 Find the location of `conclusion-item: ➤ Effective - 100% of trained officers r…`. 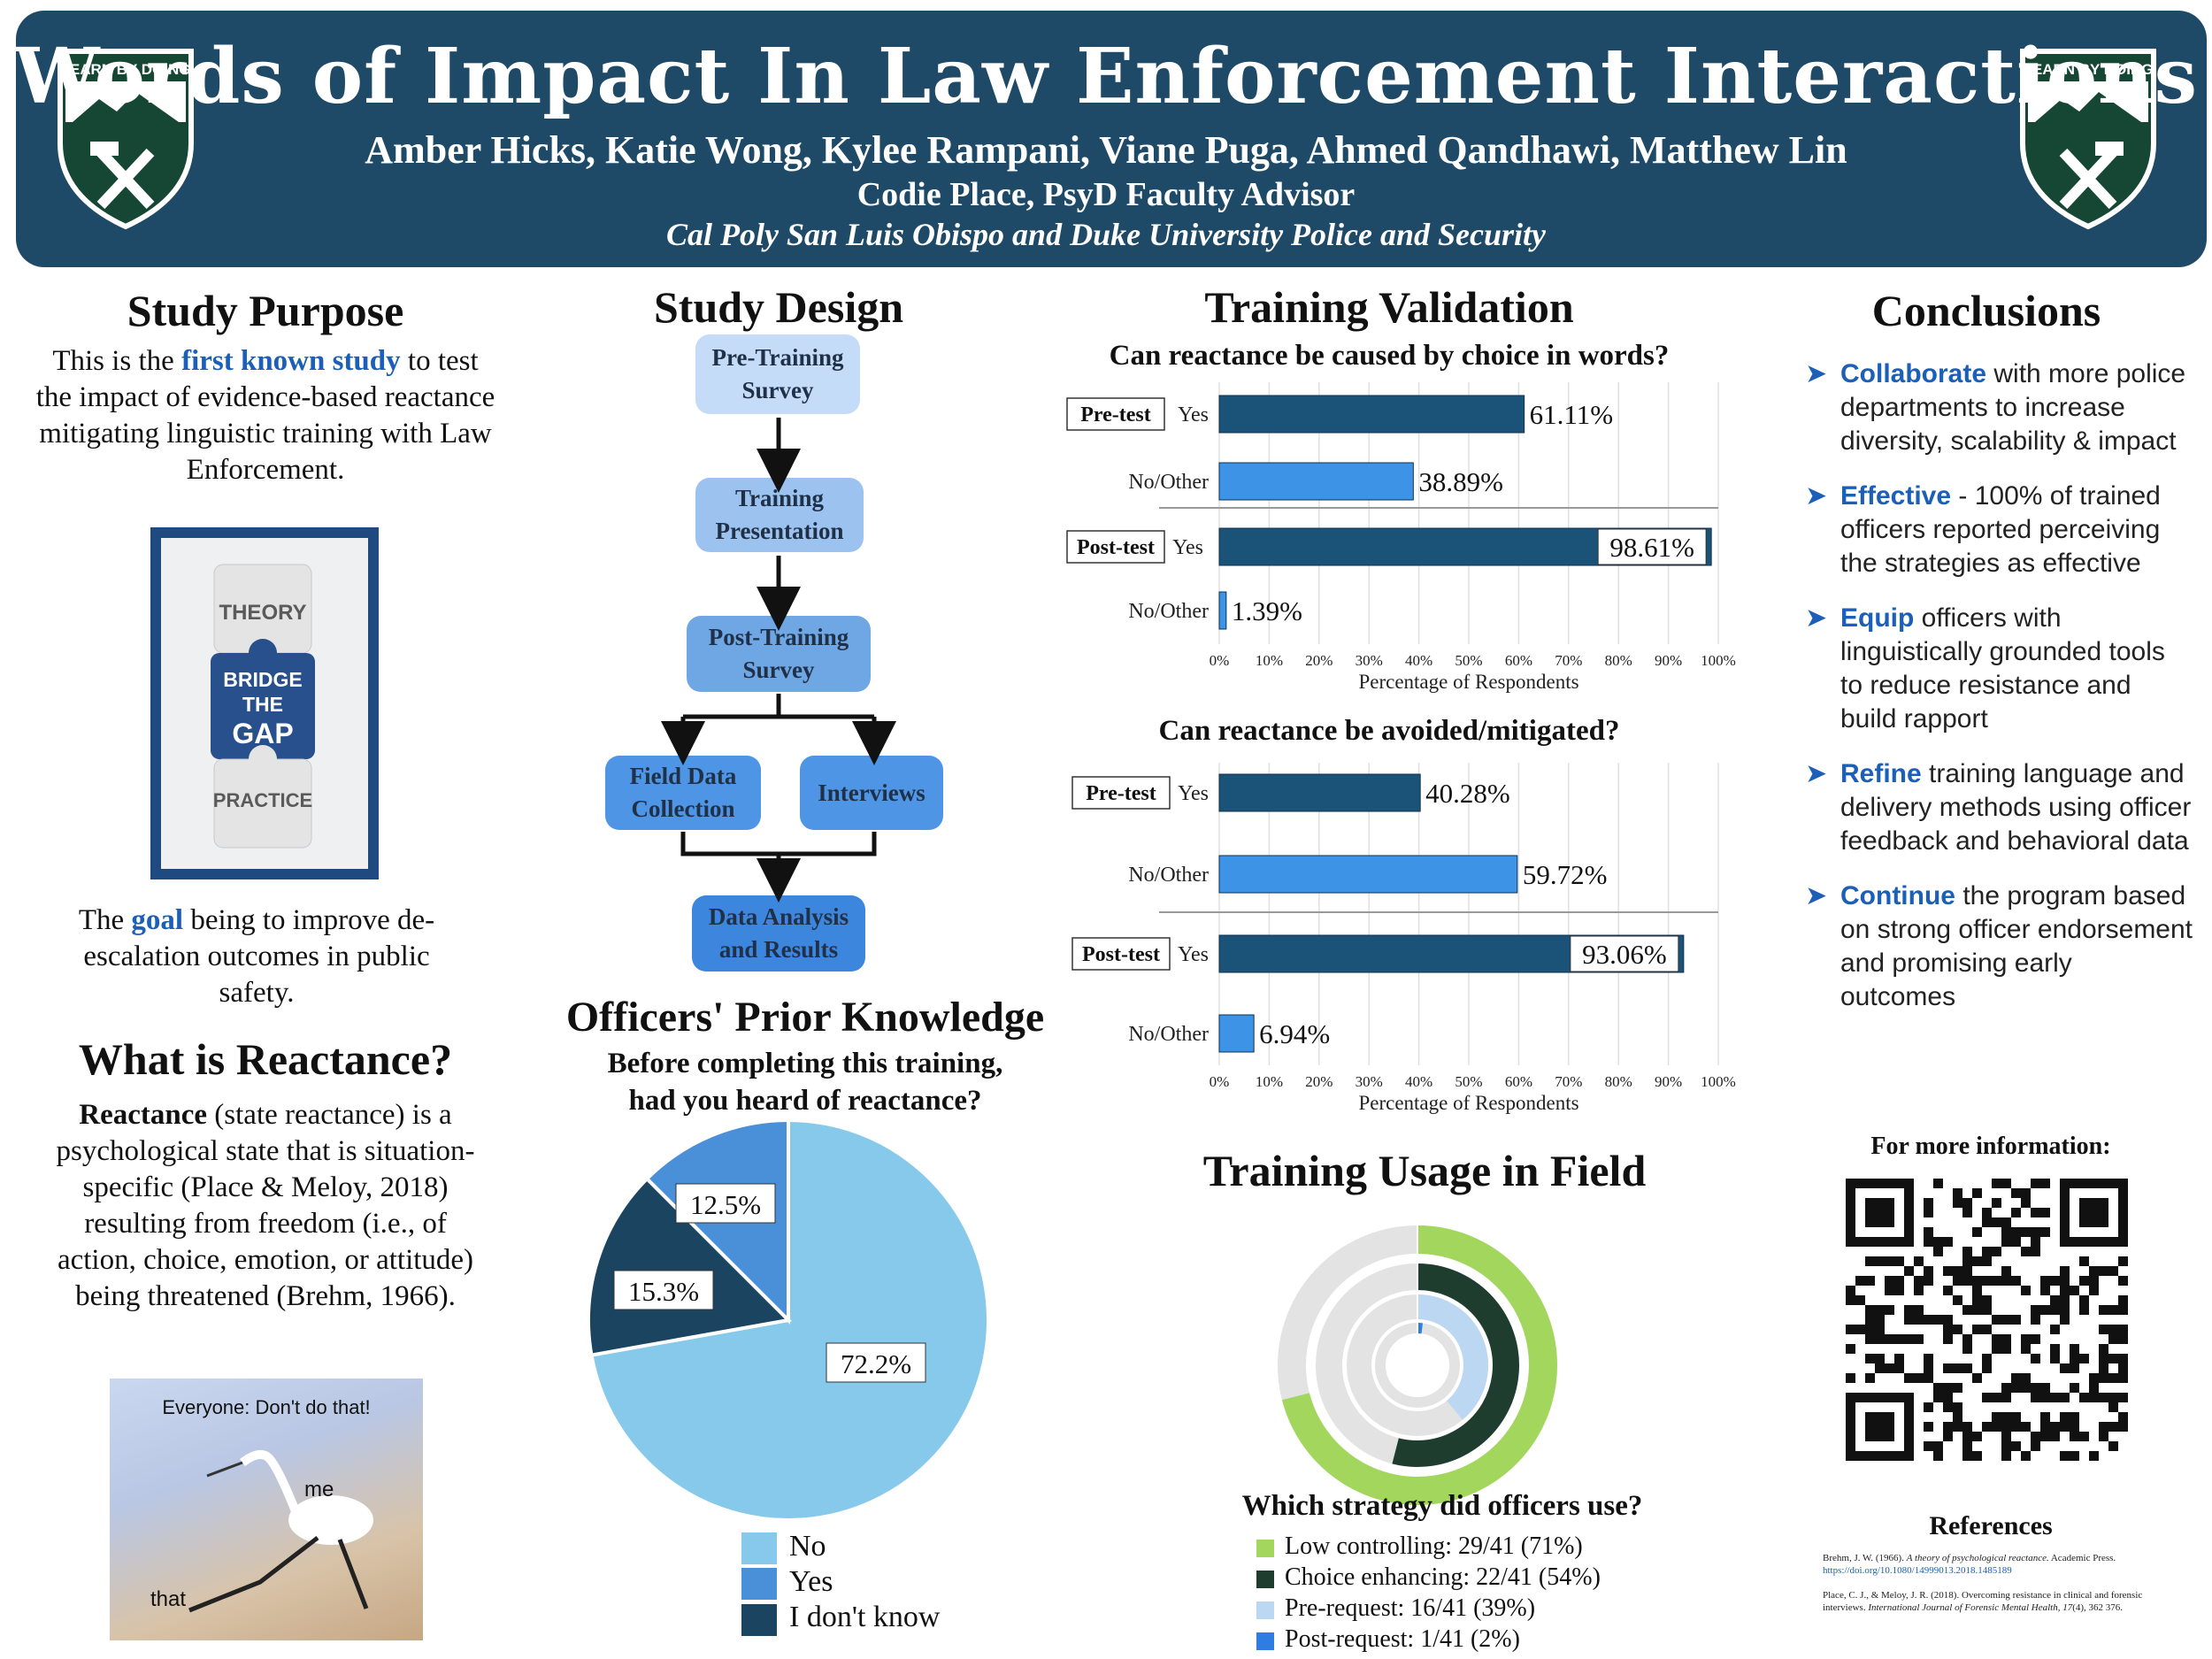

conclusion-item: ➤ Effective - 100% of trained officers r… is located at coordinates (1983, 529).